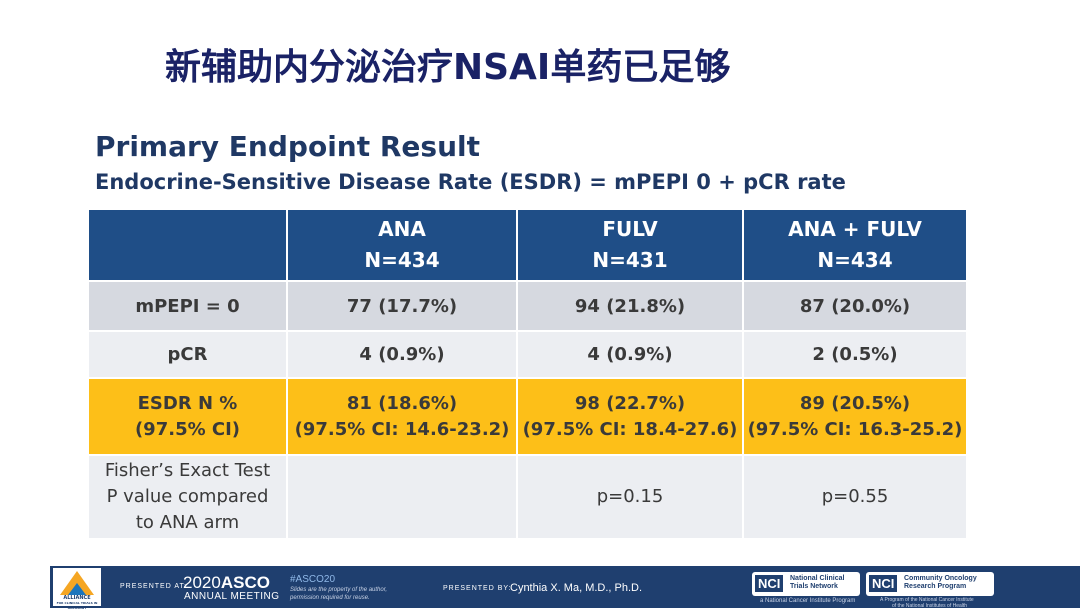  What do you see at coordinates (630, 497) in the screenshot?
I see `table-cell: p=0.15` at bounding box center [630, 497].